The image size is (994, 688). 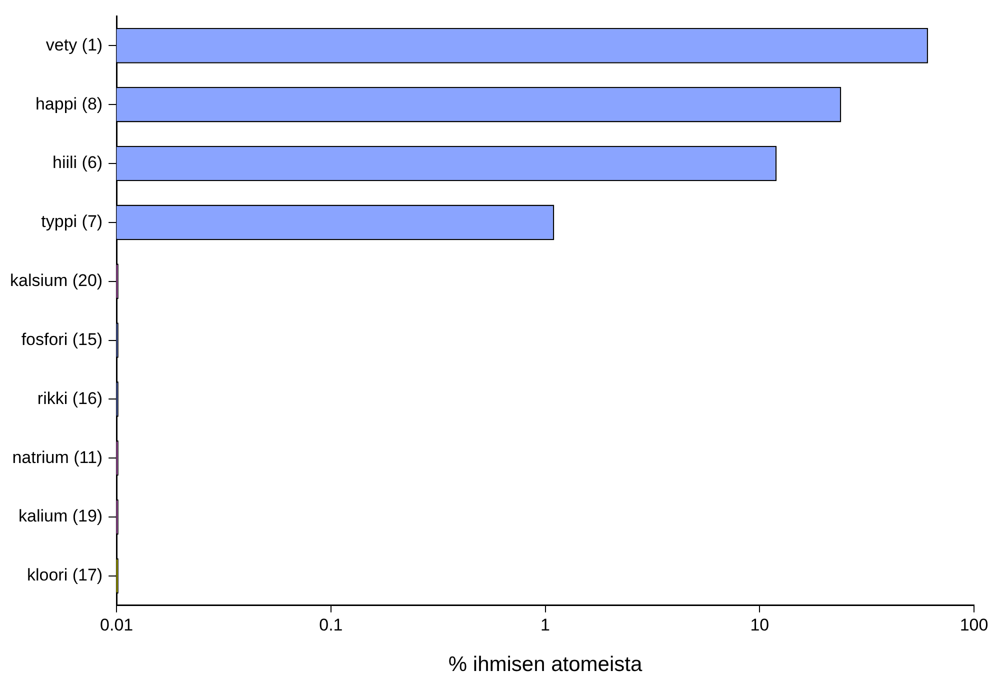 What do you see at coordinates (62, 339) in the screenshot?
I see `y-tick-label: fosfori (15)` at bounding box center [62, 339].